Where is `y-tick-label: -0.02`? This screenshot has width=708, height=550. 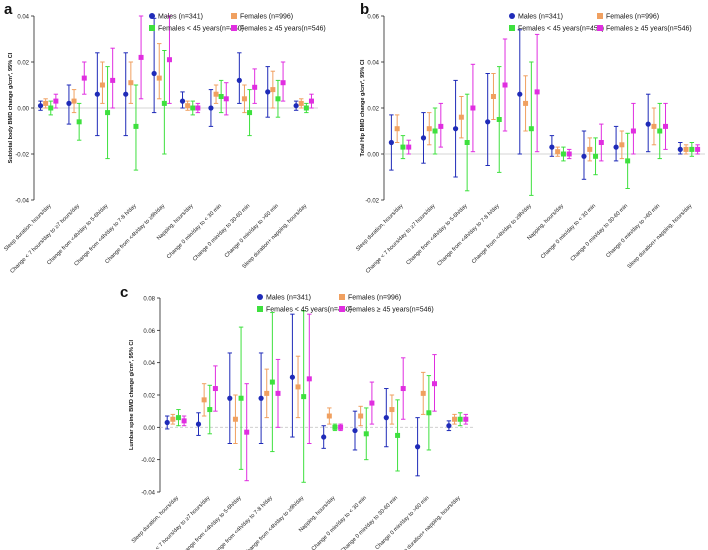
y-tick-label: -0.02 is located at coordinates (22, 156).